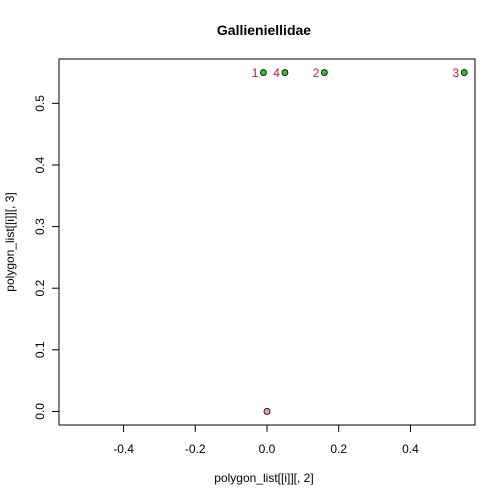  Describe the element at coordinates (40, 349) in the screenshot. I see `y-tick-label: 0.1` at that location.